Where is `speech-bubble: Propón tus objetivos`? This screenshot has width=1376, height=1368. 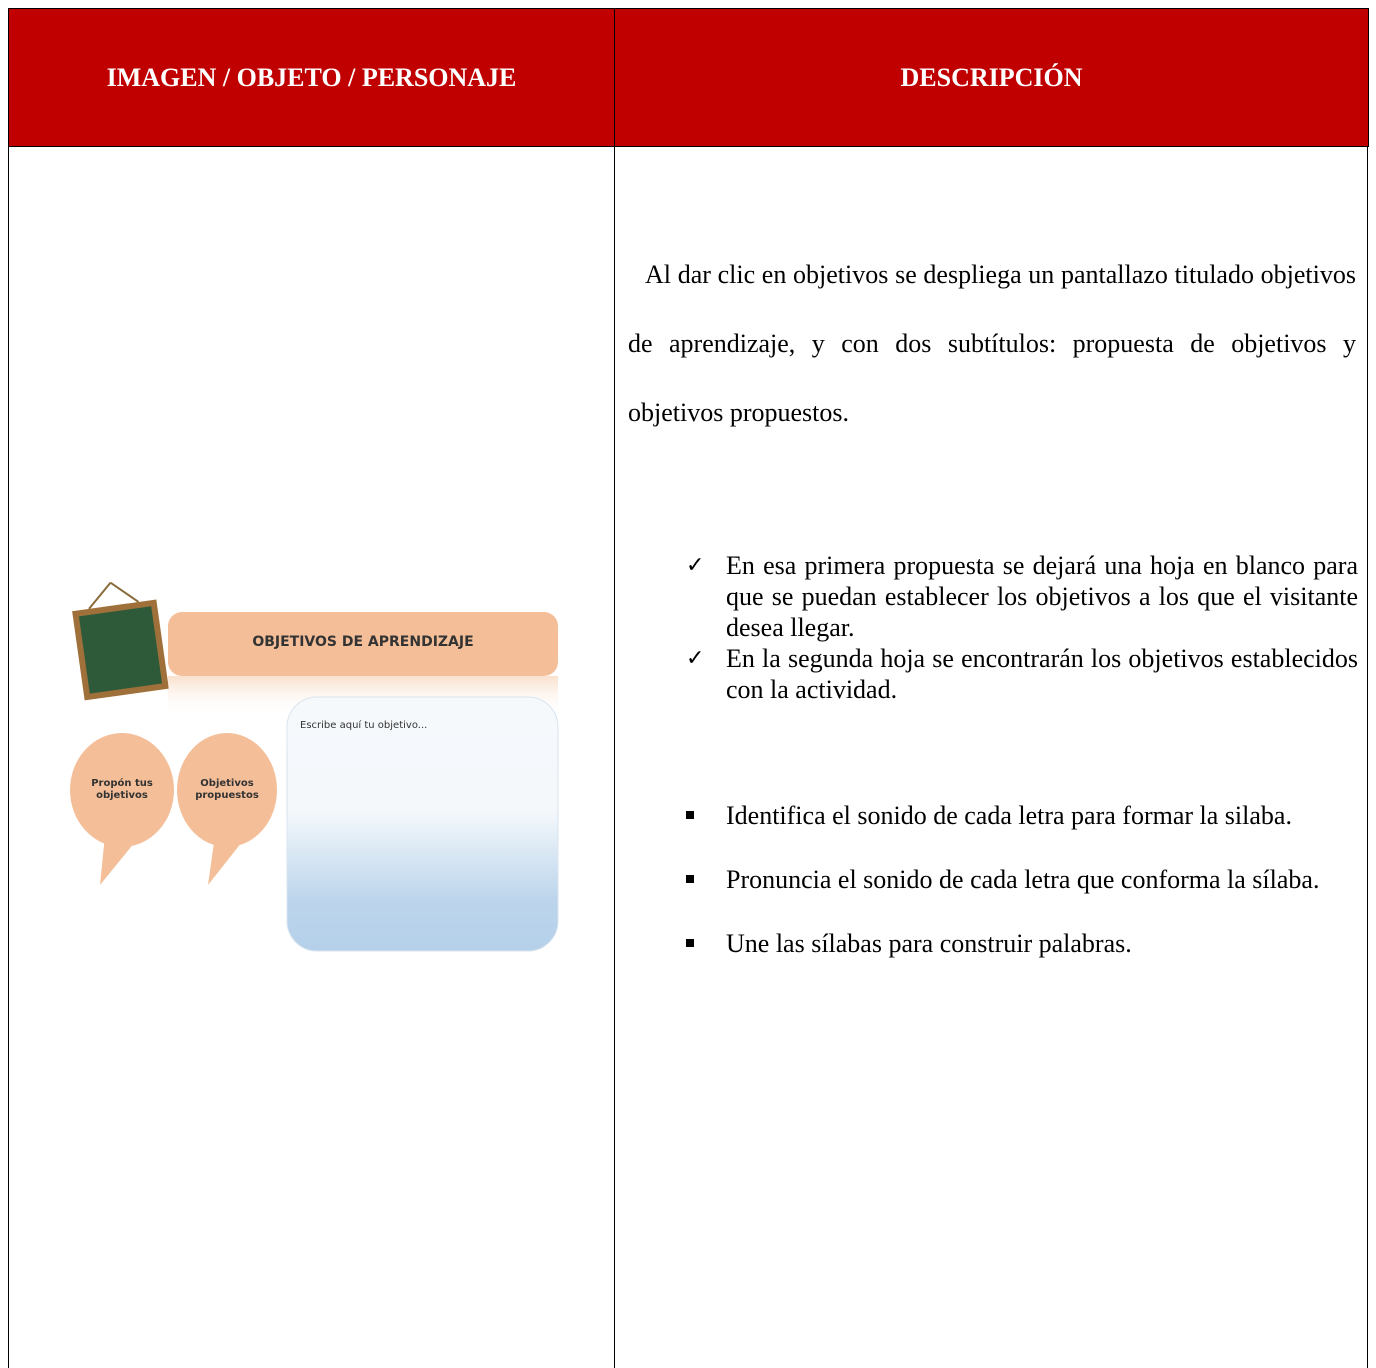 speech-bubble: Propón tus objetivos is located at coordinates (122, 809).